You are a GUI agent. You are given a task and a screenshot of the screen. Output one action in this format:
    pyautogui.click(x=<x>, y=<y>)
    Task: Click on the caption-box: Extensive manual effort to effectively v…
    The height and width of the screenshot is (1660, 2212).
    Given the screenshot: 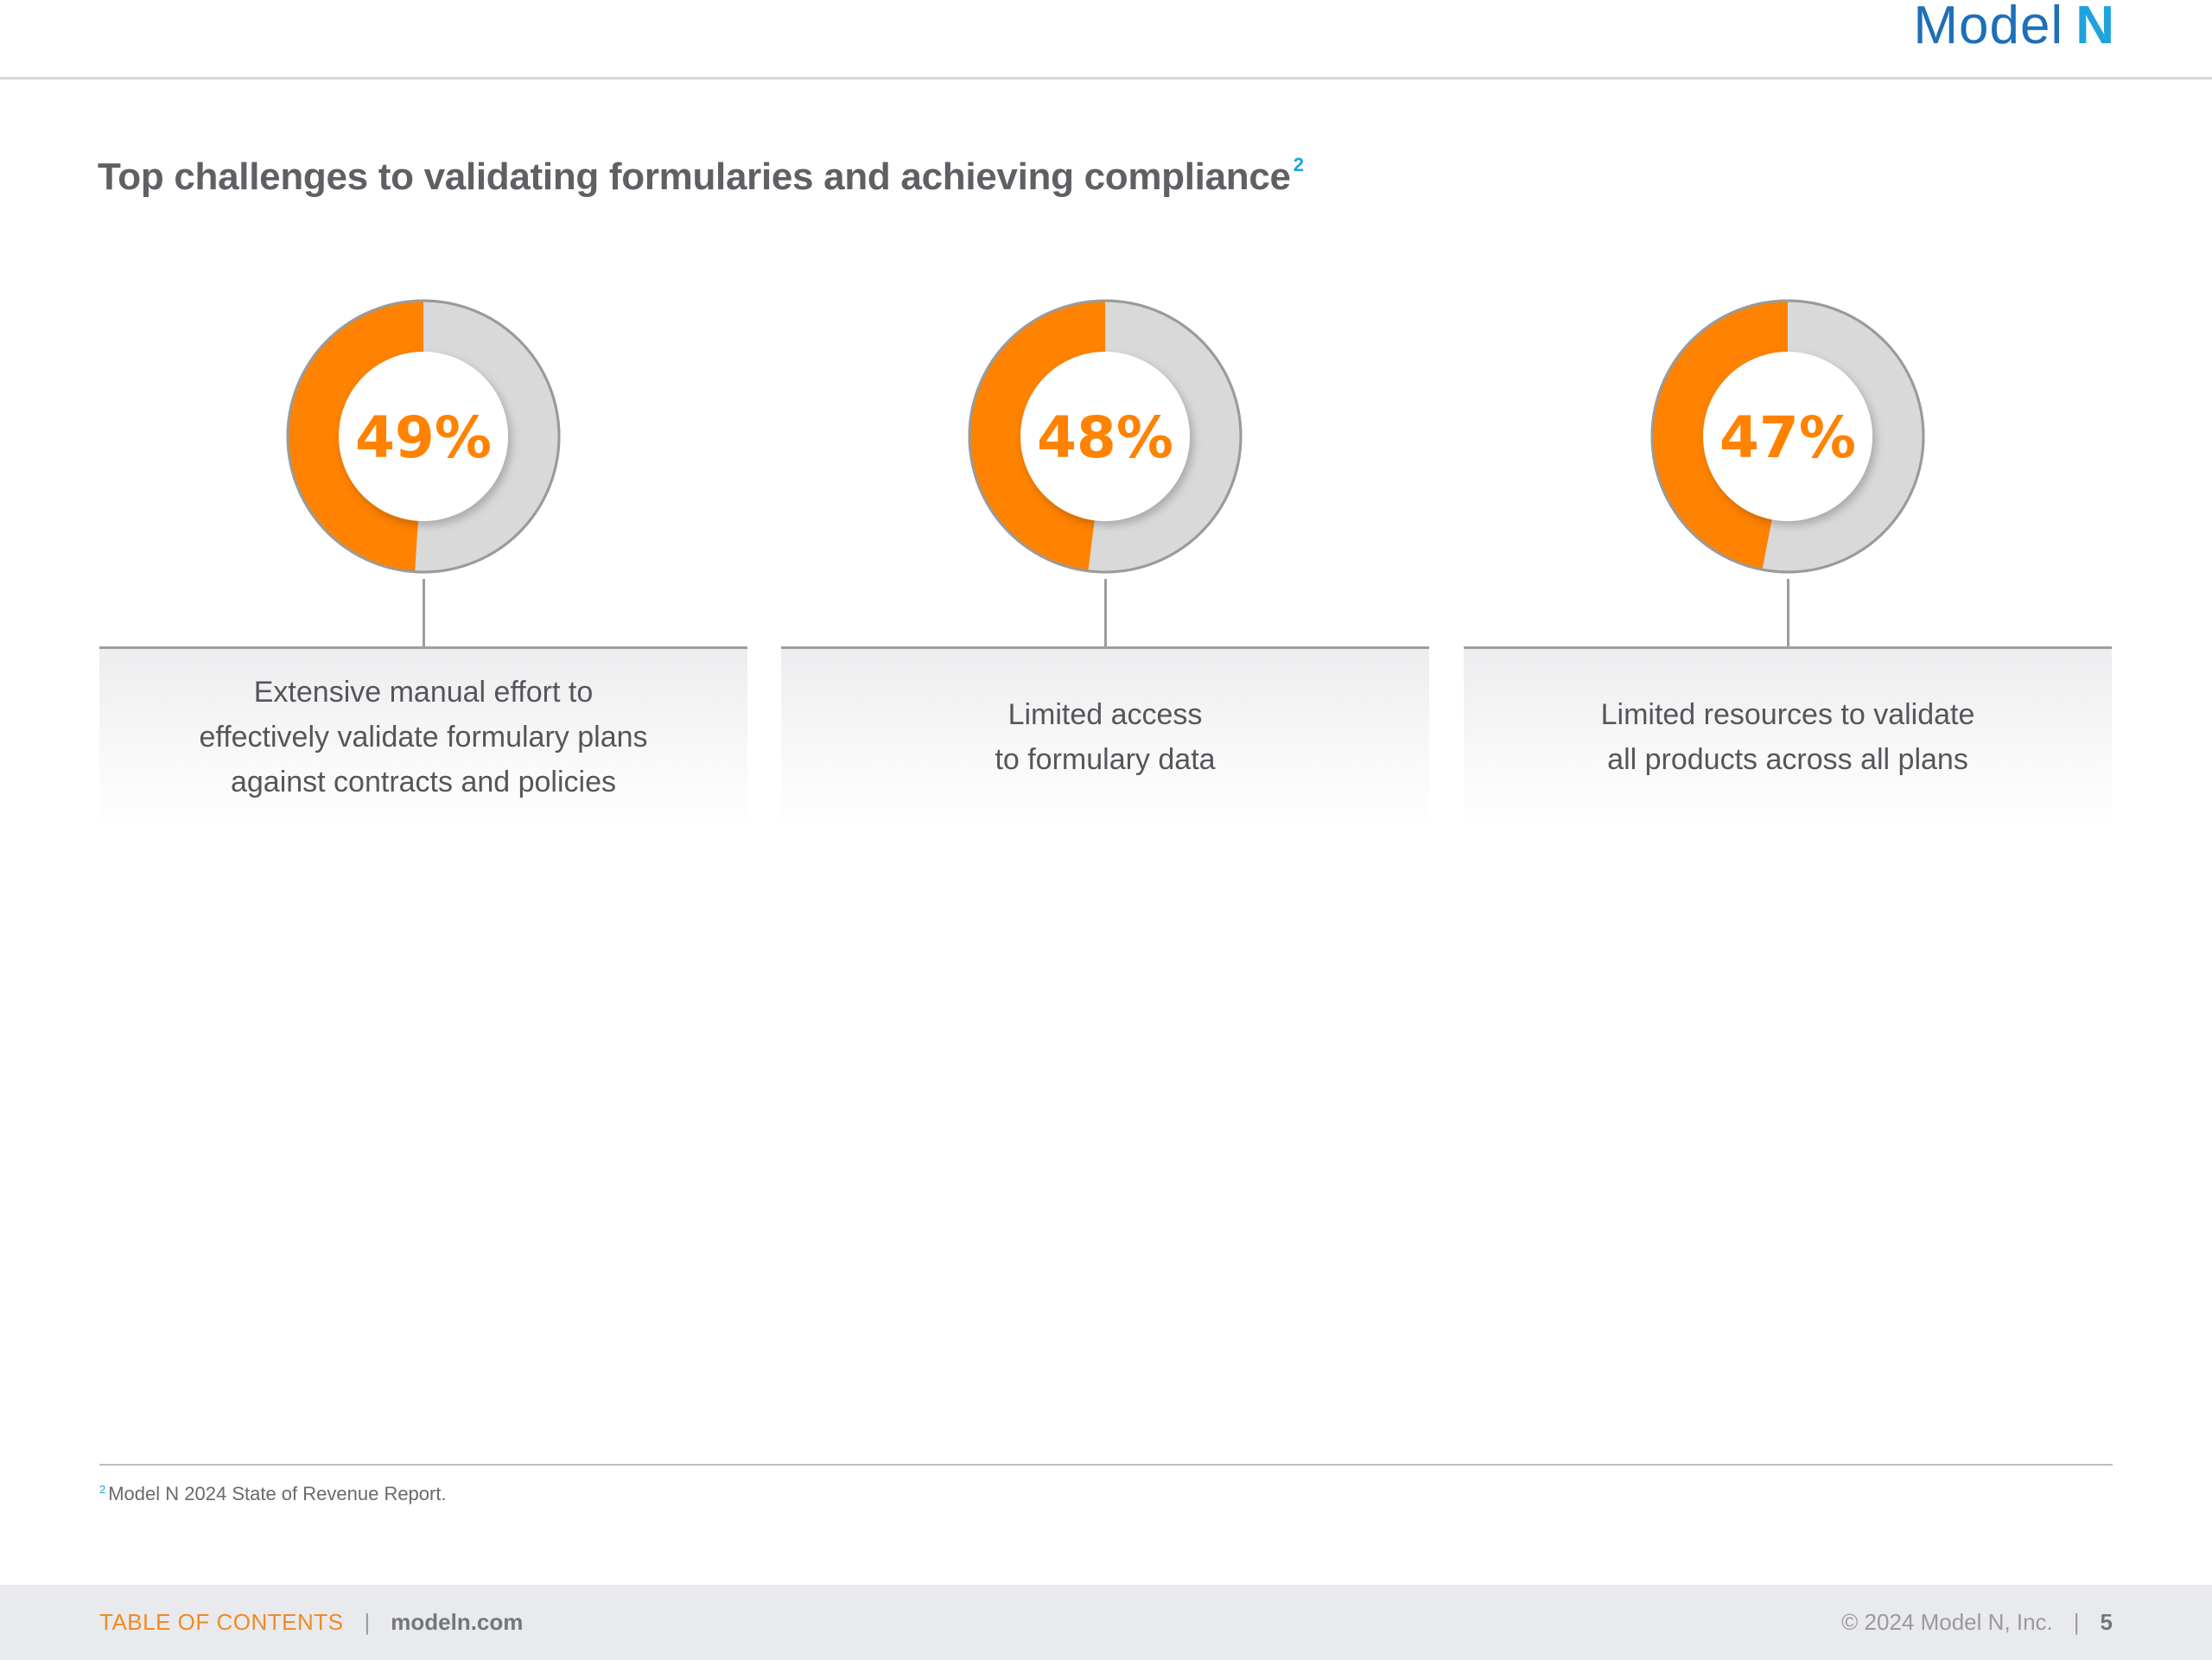 What is the action you would take?
    pyautogui.click(x=423, y=738)
    